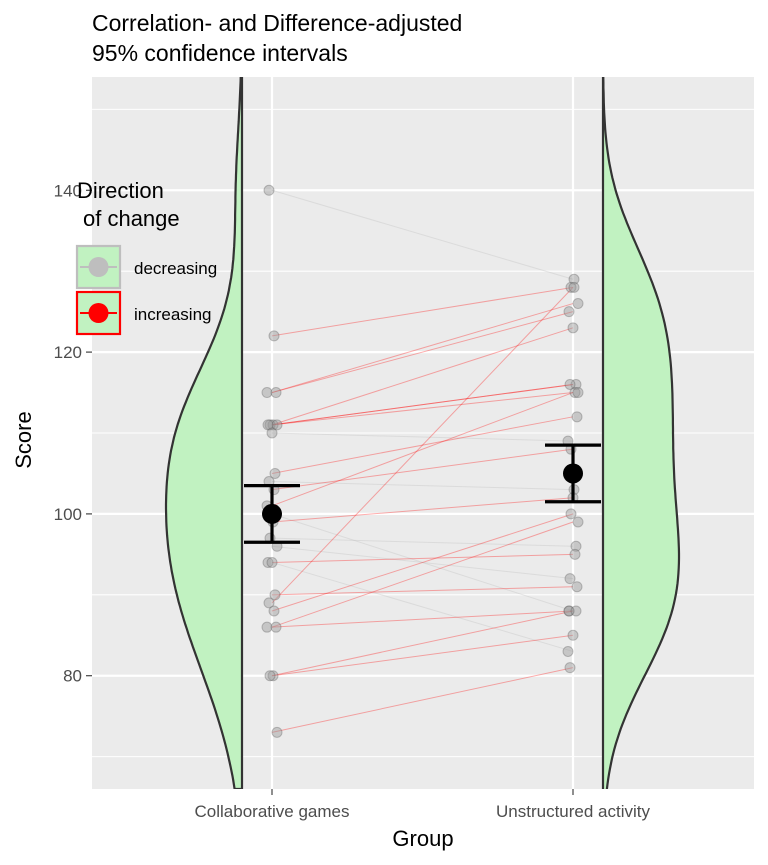 This screenshot has height=865, width=768. Describe the element at coordinates (72, 676) in the screenshot. I see `y-tick-label-0: 80` at that location.